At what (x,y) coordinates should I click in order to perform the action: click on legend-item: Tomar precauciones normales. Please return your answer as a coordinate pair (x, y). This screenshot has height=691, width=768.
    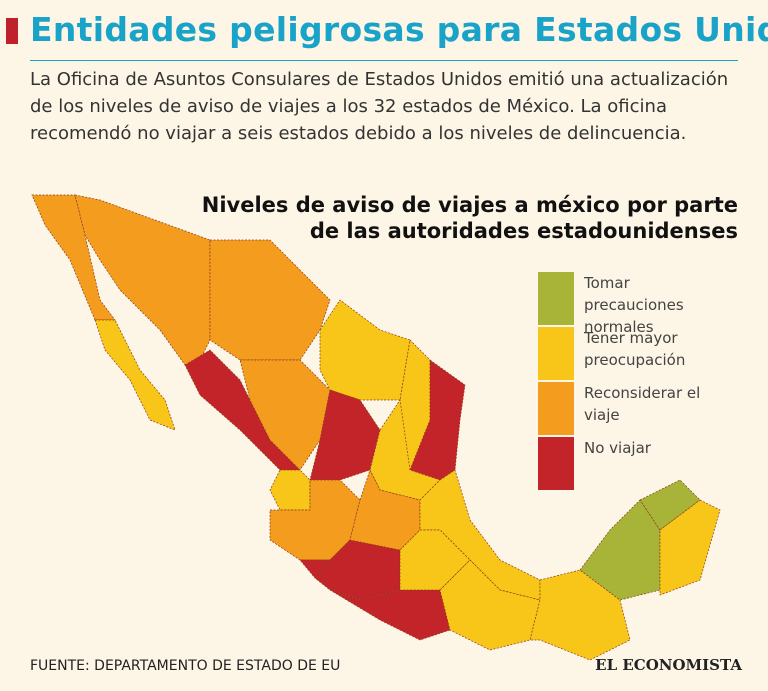
    Looking at the image, I should click on (638, 304).